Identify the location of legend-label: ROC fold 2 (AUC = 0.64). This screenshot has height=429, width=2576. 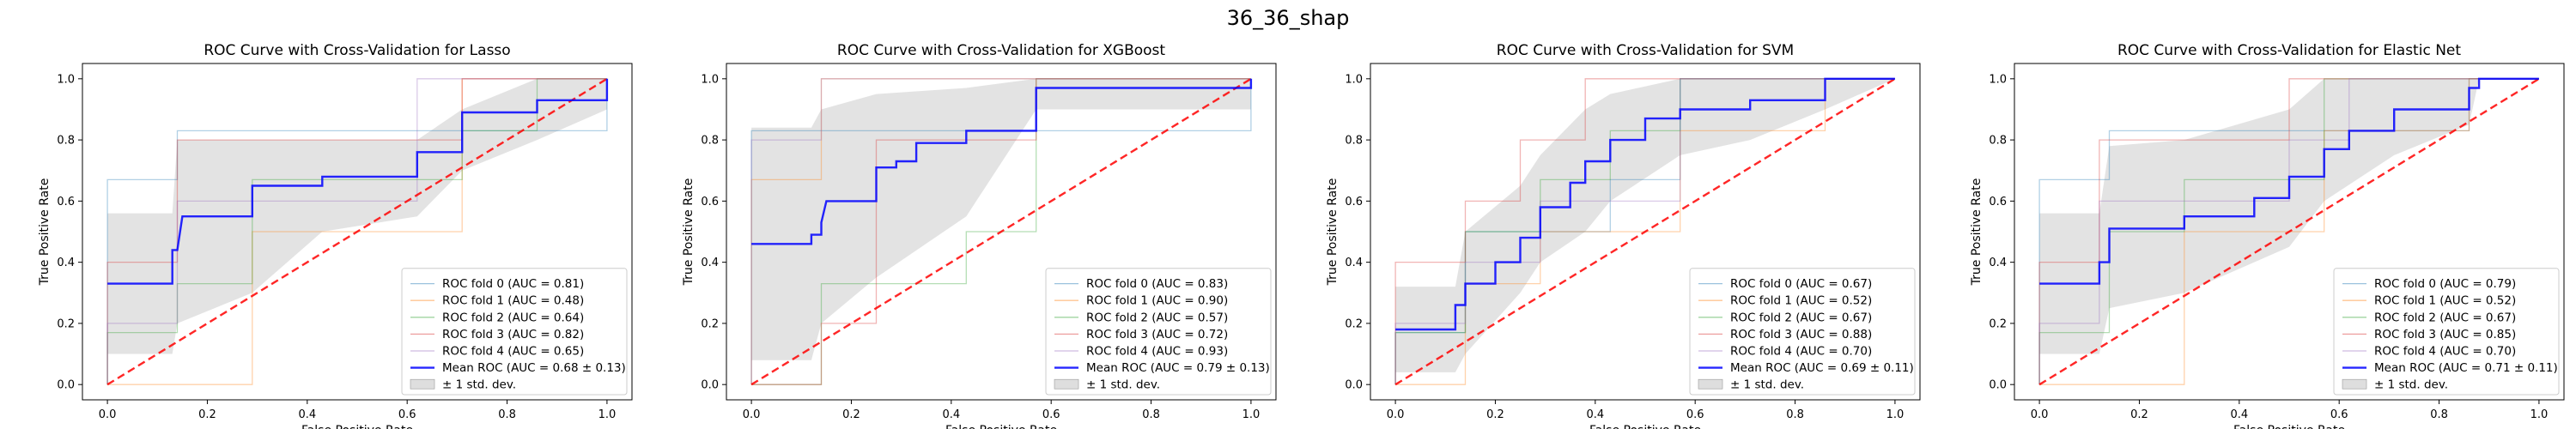
(513, 318).